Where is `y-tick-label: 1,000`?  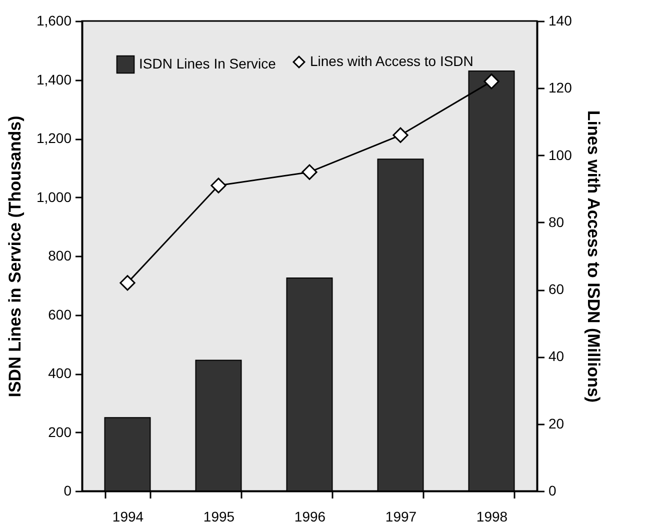
y-tick-label: 1,000 is located at coordinates (54, 196).